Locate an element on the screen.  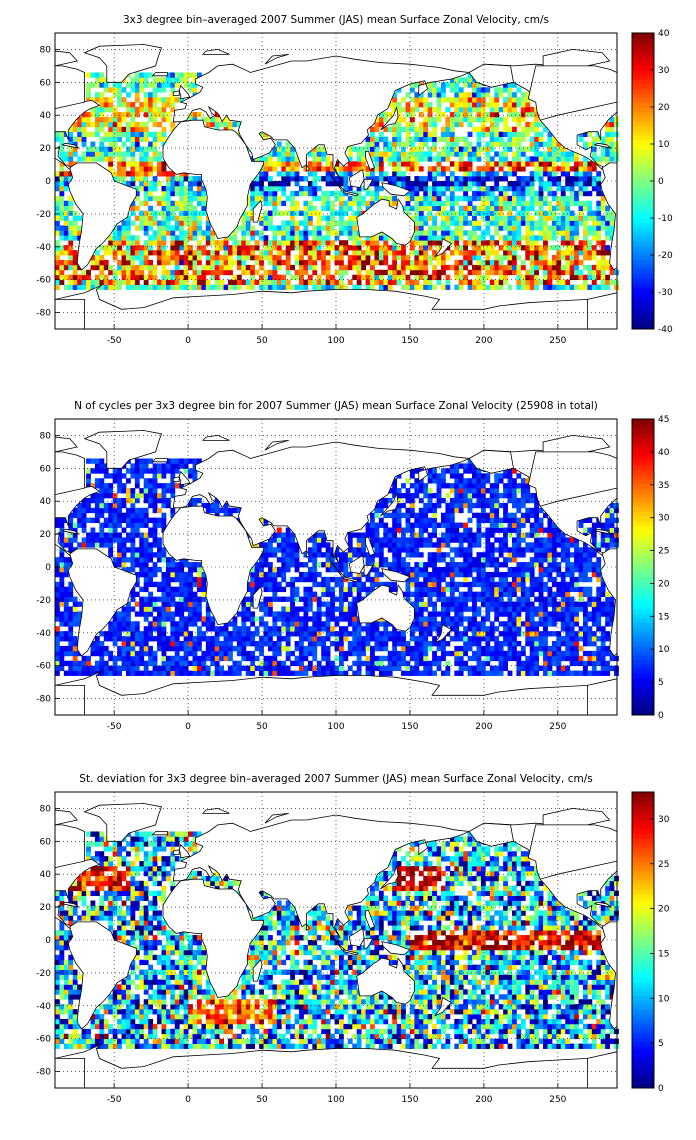
colorbar-segment is located at coordinates (643, 285).